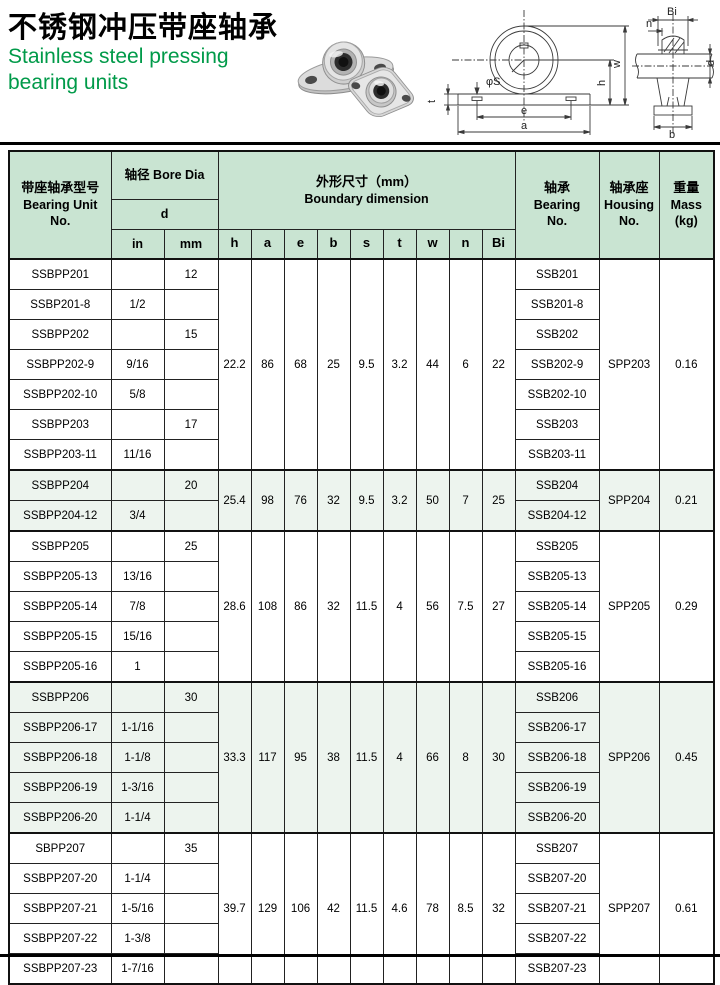 The width and height of the screenshot is (720, 985). What do you see at coordinates (498, 757) in the screenshot?
I see `dim-bi-cell: 30` at bounding box center [498, 757].